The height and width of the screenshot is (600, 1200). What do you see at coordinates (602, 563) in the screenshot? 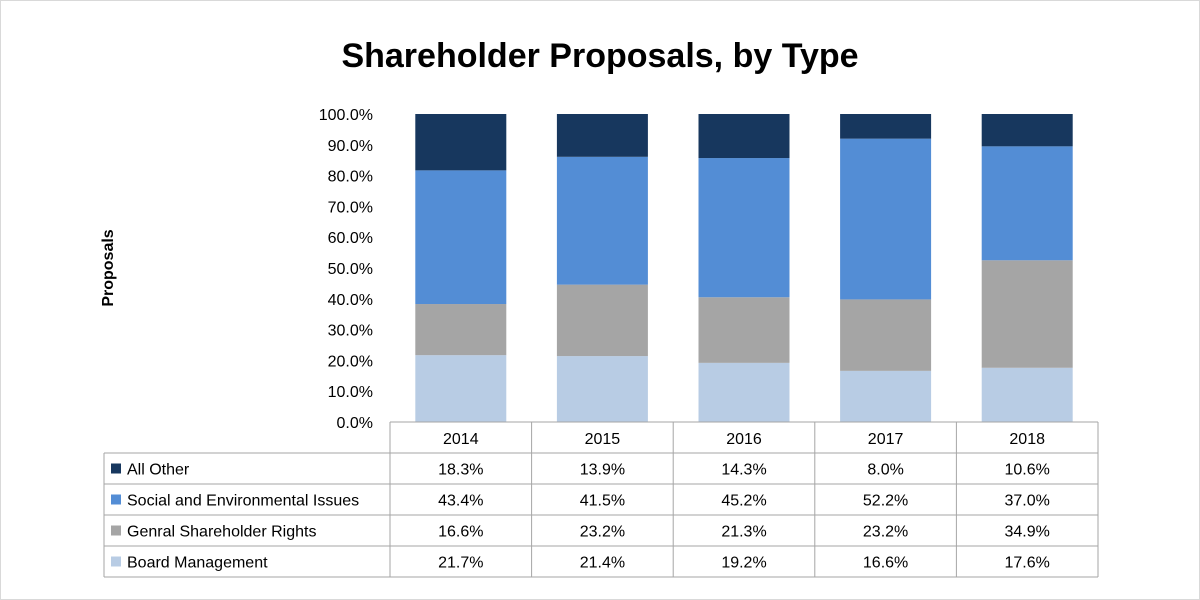
I see `data-label: 21.4%` at bounding box center [602, 563].